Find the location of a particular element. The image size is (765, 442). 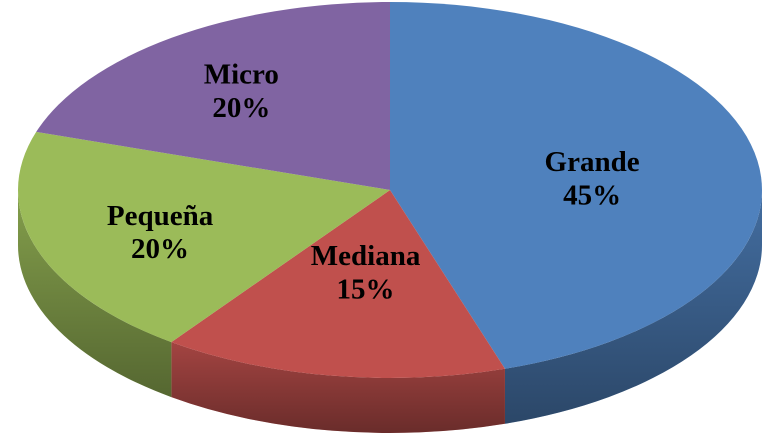

category-label: Grande is located at coordinates (592, 162).